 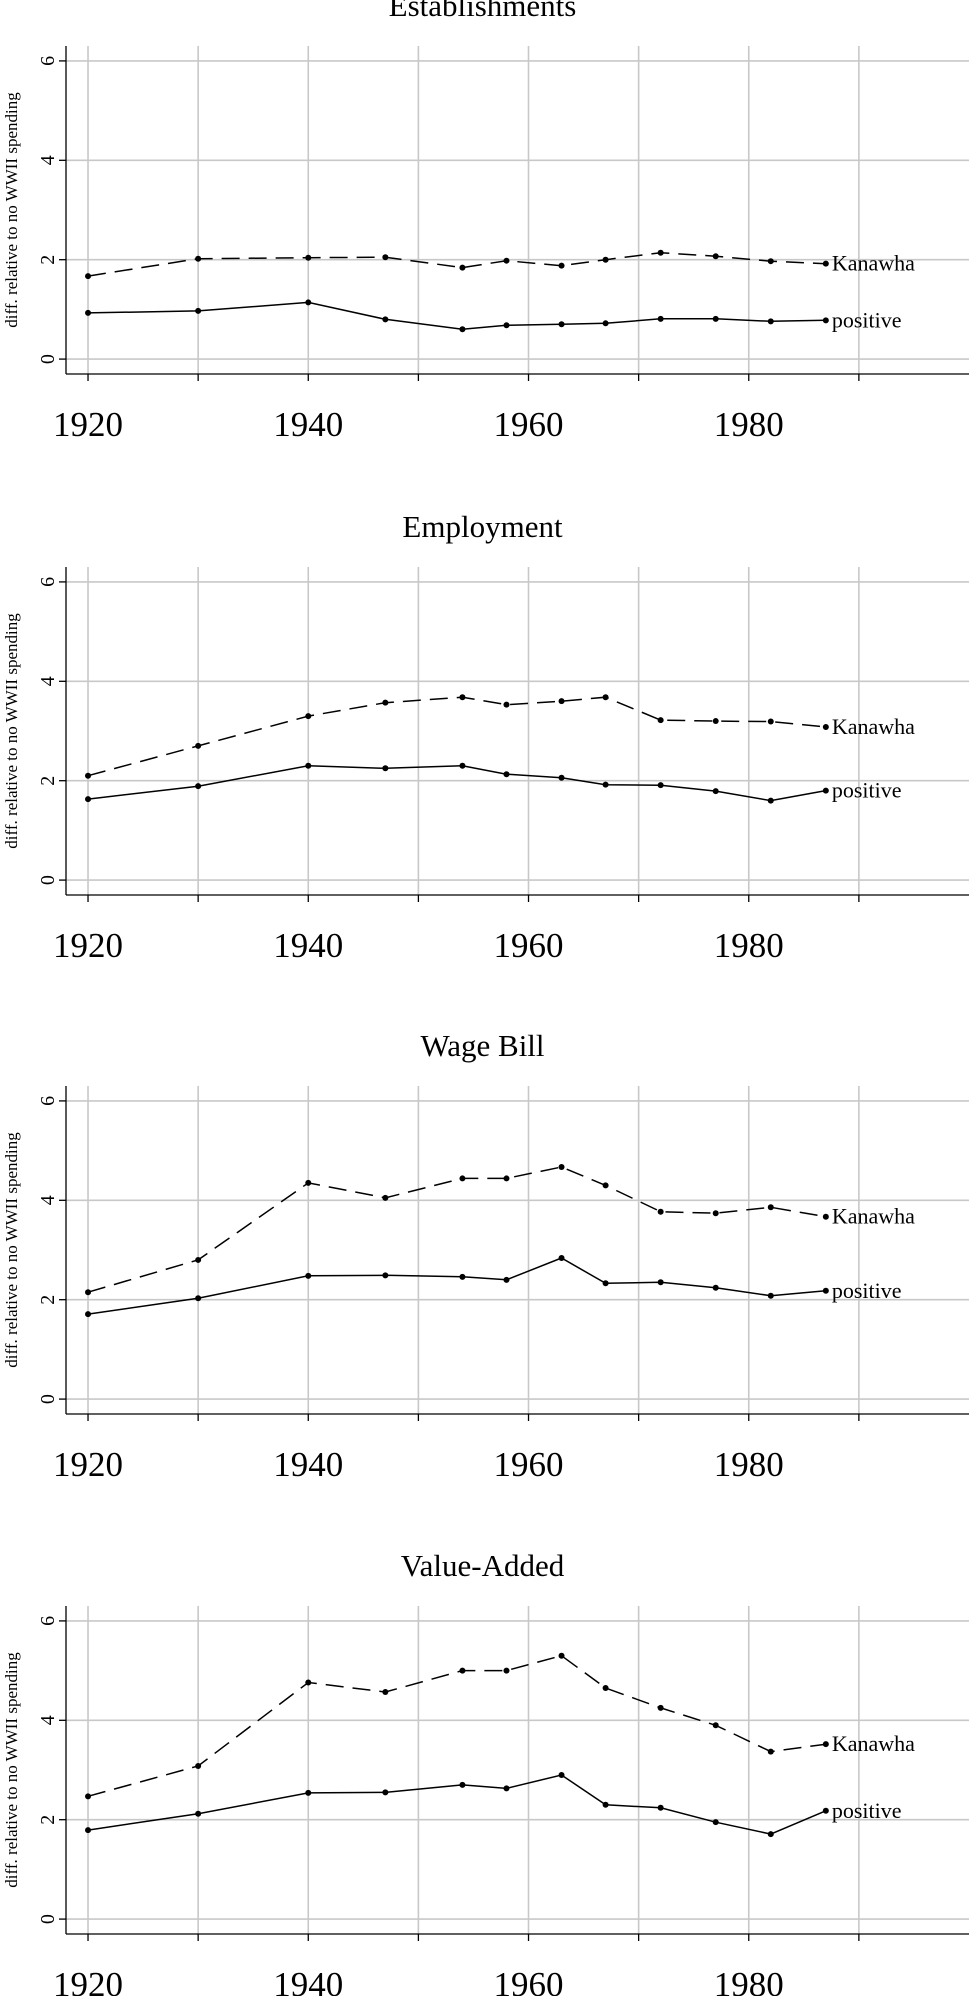 What do you see at coordinates (482, 1045) in the screenshot?
I see `chart-title: Wage Bill` at bounding box center [482, 1045].